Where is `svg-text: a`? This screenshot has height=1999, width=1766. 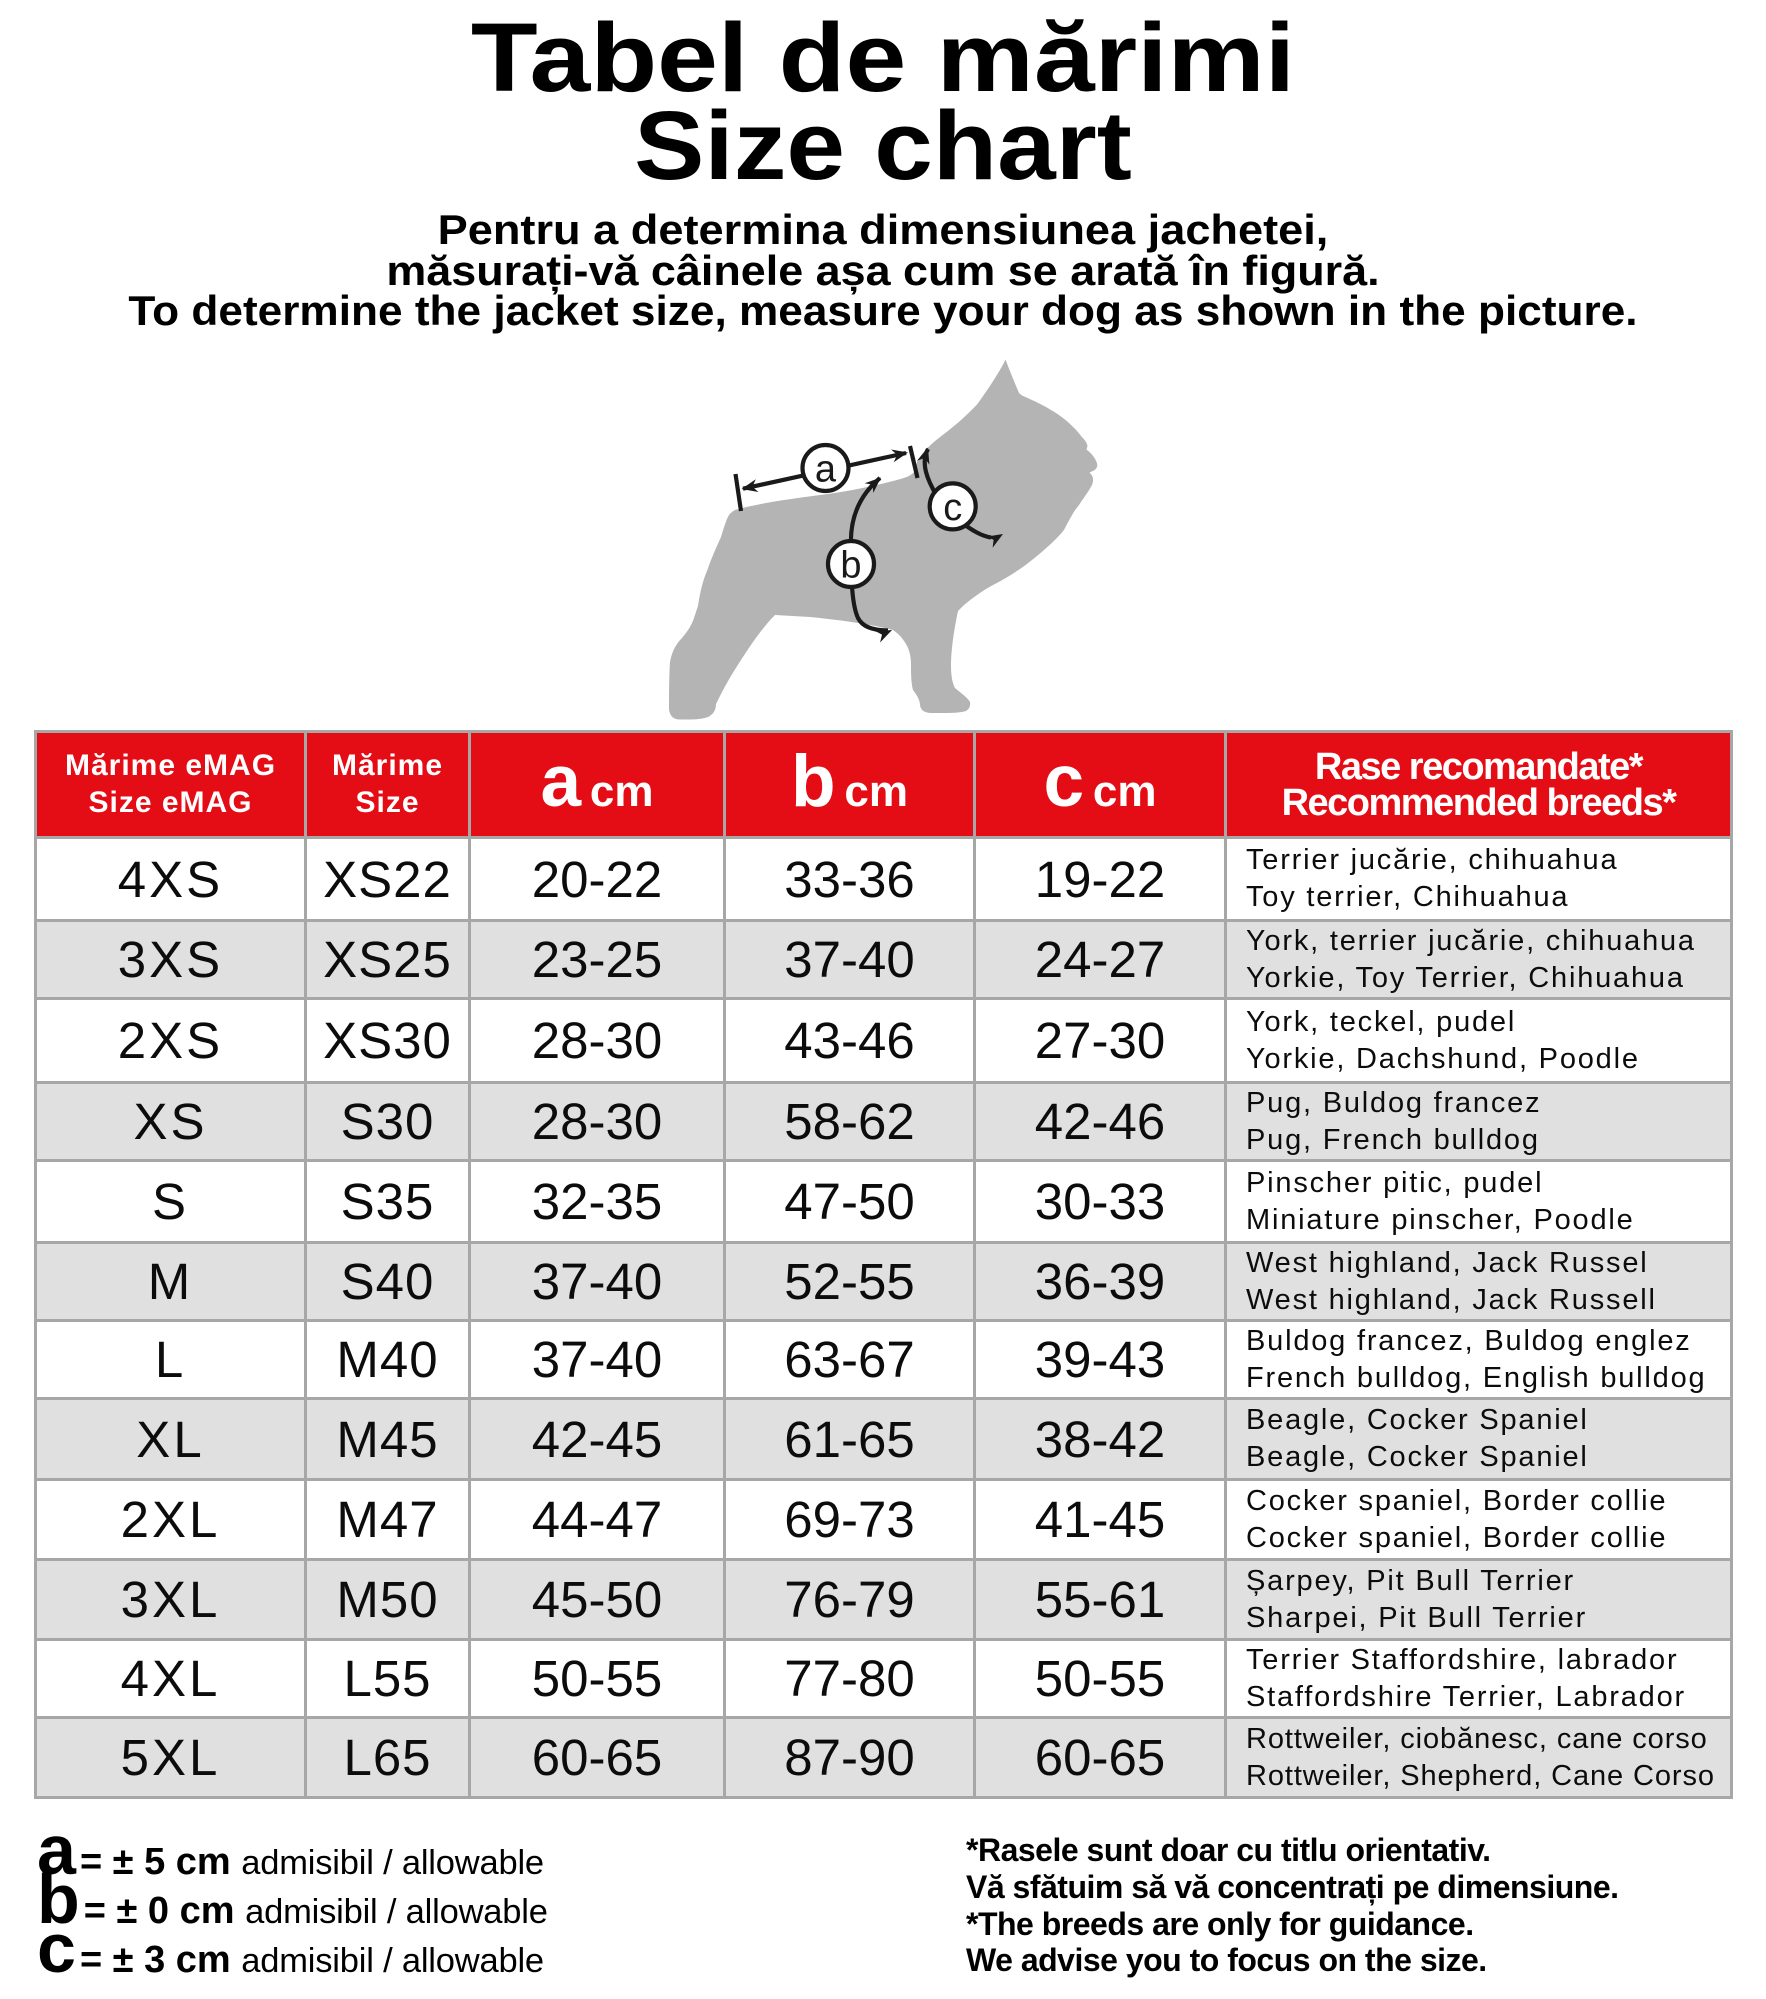 svg-text: a is located at coordinates (826, 470).